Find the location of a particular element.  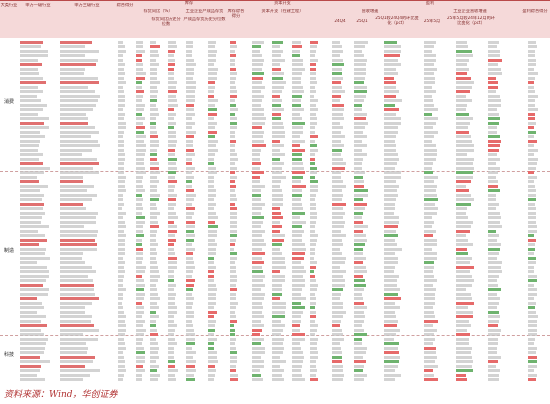

header-capex-label: 资本开支（在建工程） is located at coordinates (282, 11).